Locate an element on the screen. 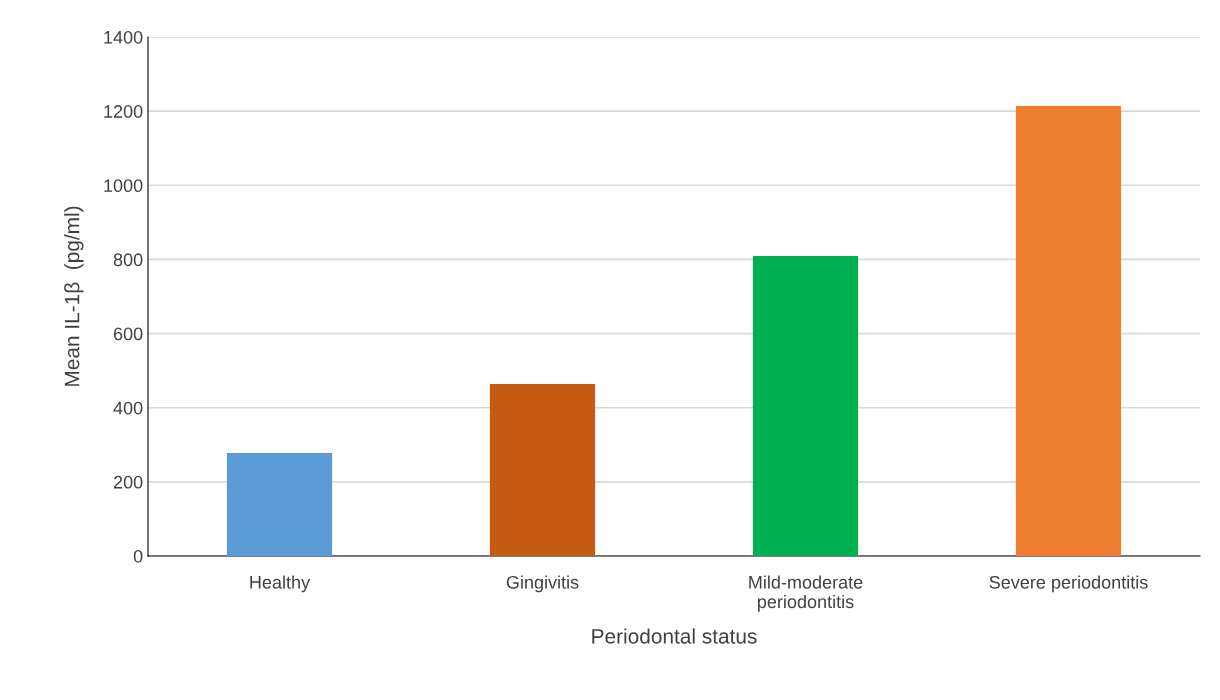 The width and height of the screenshot is (1220, 700). y-tick-label: 1400 is located at coordinates (123, 37).